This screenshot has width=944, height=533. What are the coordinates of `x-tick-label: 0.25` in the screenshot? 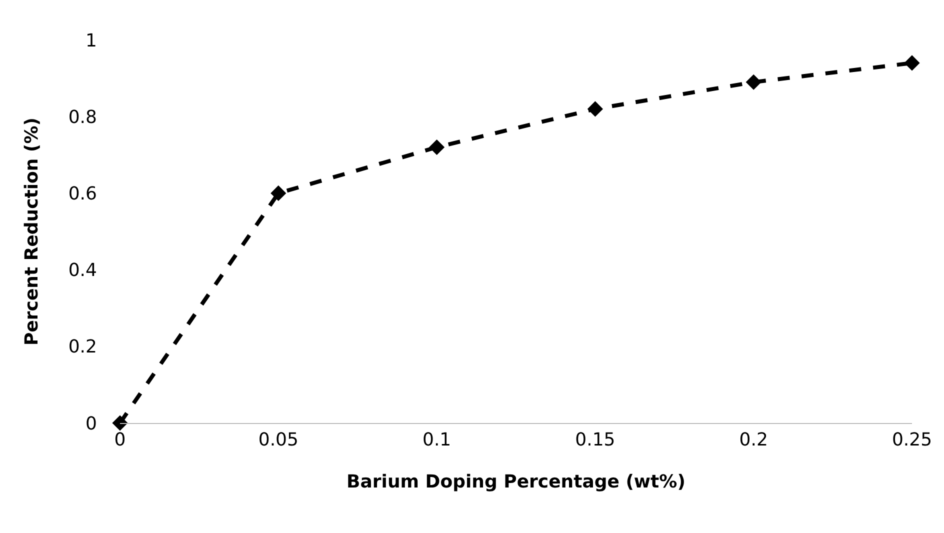 It's located at (912, 440).